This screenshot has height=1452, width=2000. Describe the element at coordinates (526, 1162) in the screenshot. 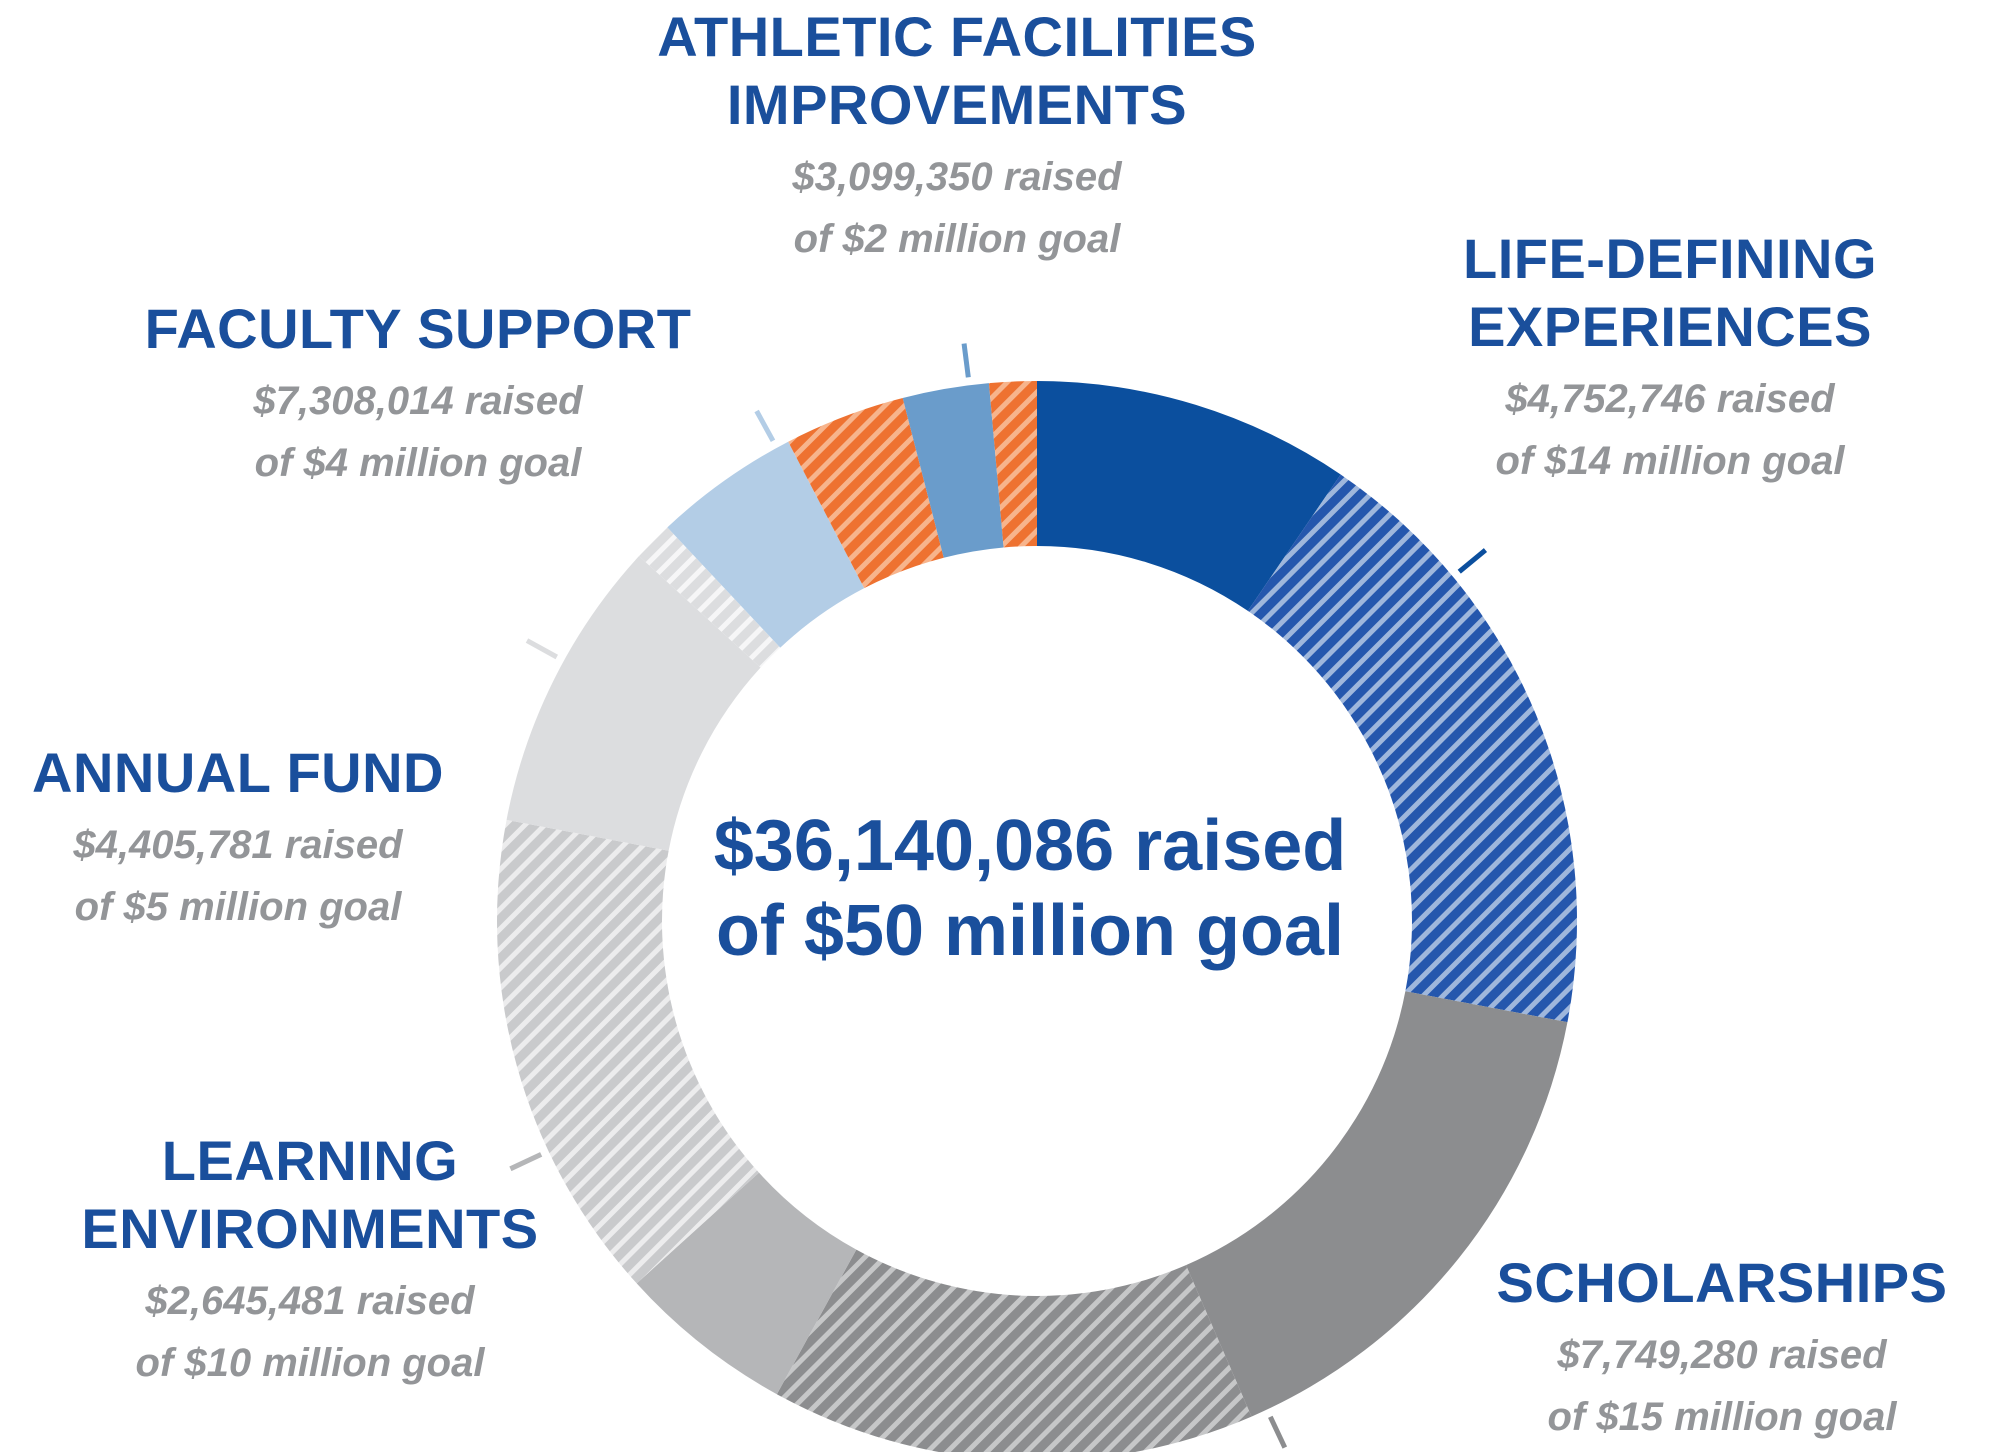

I see `tick-learning` at that location.